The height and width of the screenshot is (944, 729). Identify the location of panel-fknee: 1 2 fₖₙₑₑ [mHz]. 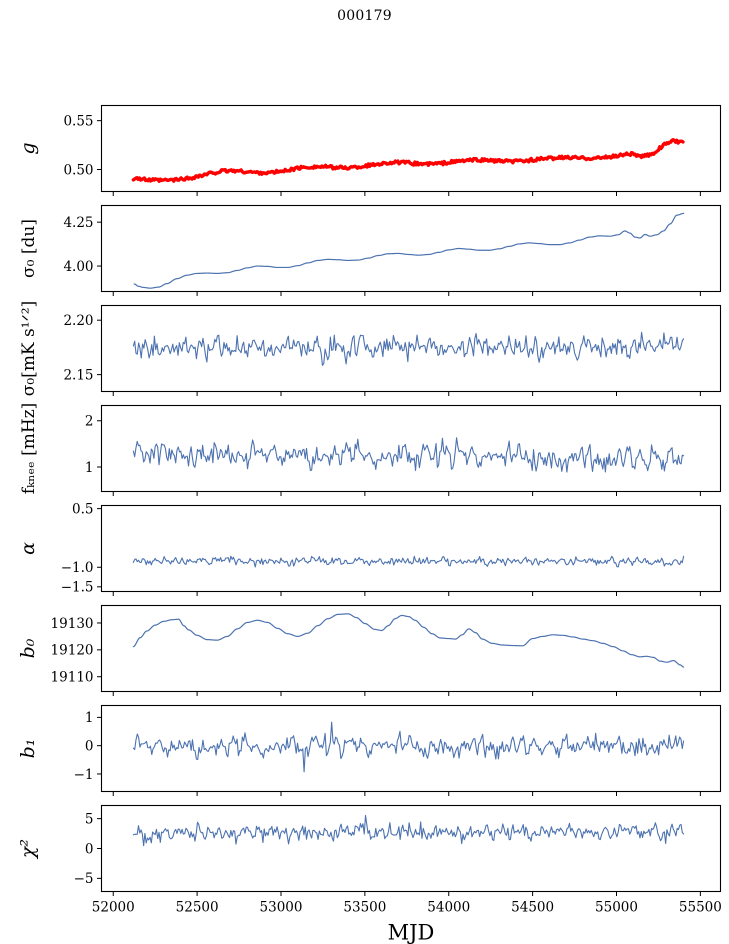
(370, 449).